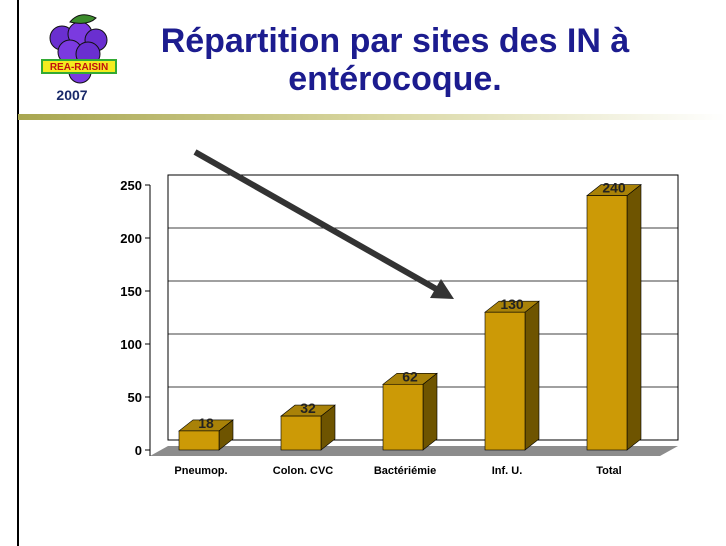  I want to click on y-tick-label: 0, so click(138, 450).